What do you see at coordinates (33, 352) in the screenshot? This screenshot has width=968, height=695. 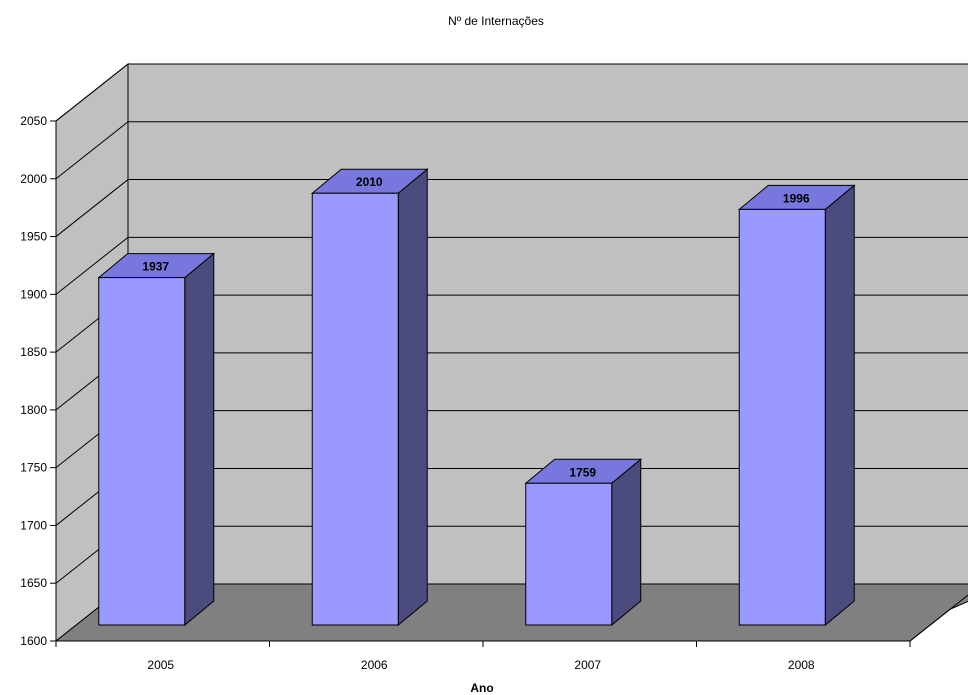 I see `y-tick-label: 1850` at bounding box center [33, 352].